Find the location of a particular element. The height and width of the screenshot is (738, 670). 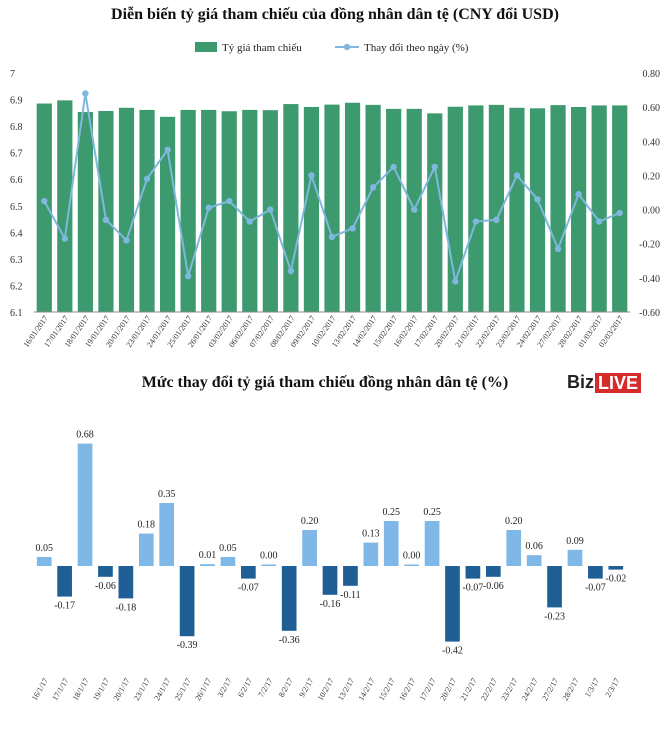

chart2-x-tick-label: 2/3/17 is located at coordinates (613, 688).